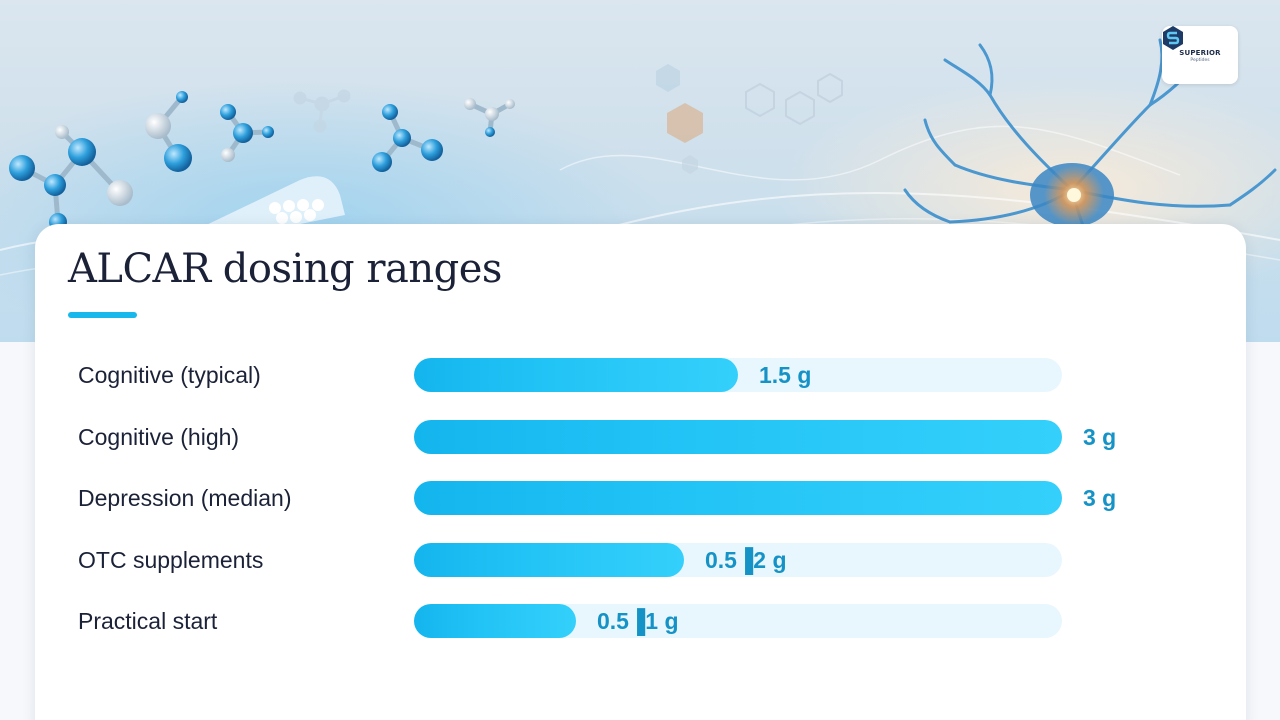 This screenshot has width=1280, height=720. I want to click on chart-title: ALCAR dosing ranges, so click(285, 269).